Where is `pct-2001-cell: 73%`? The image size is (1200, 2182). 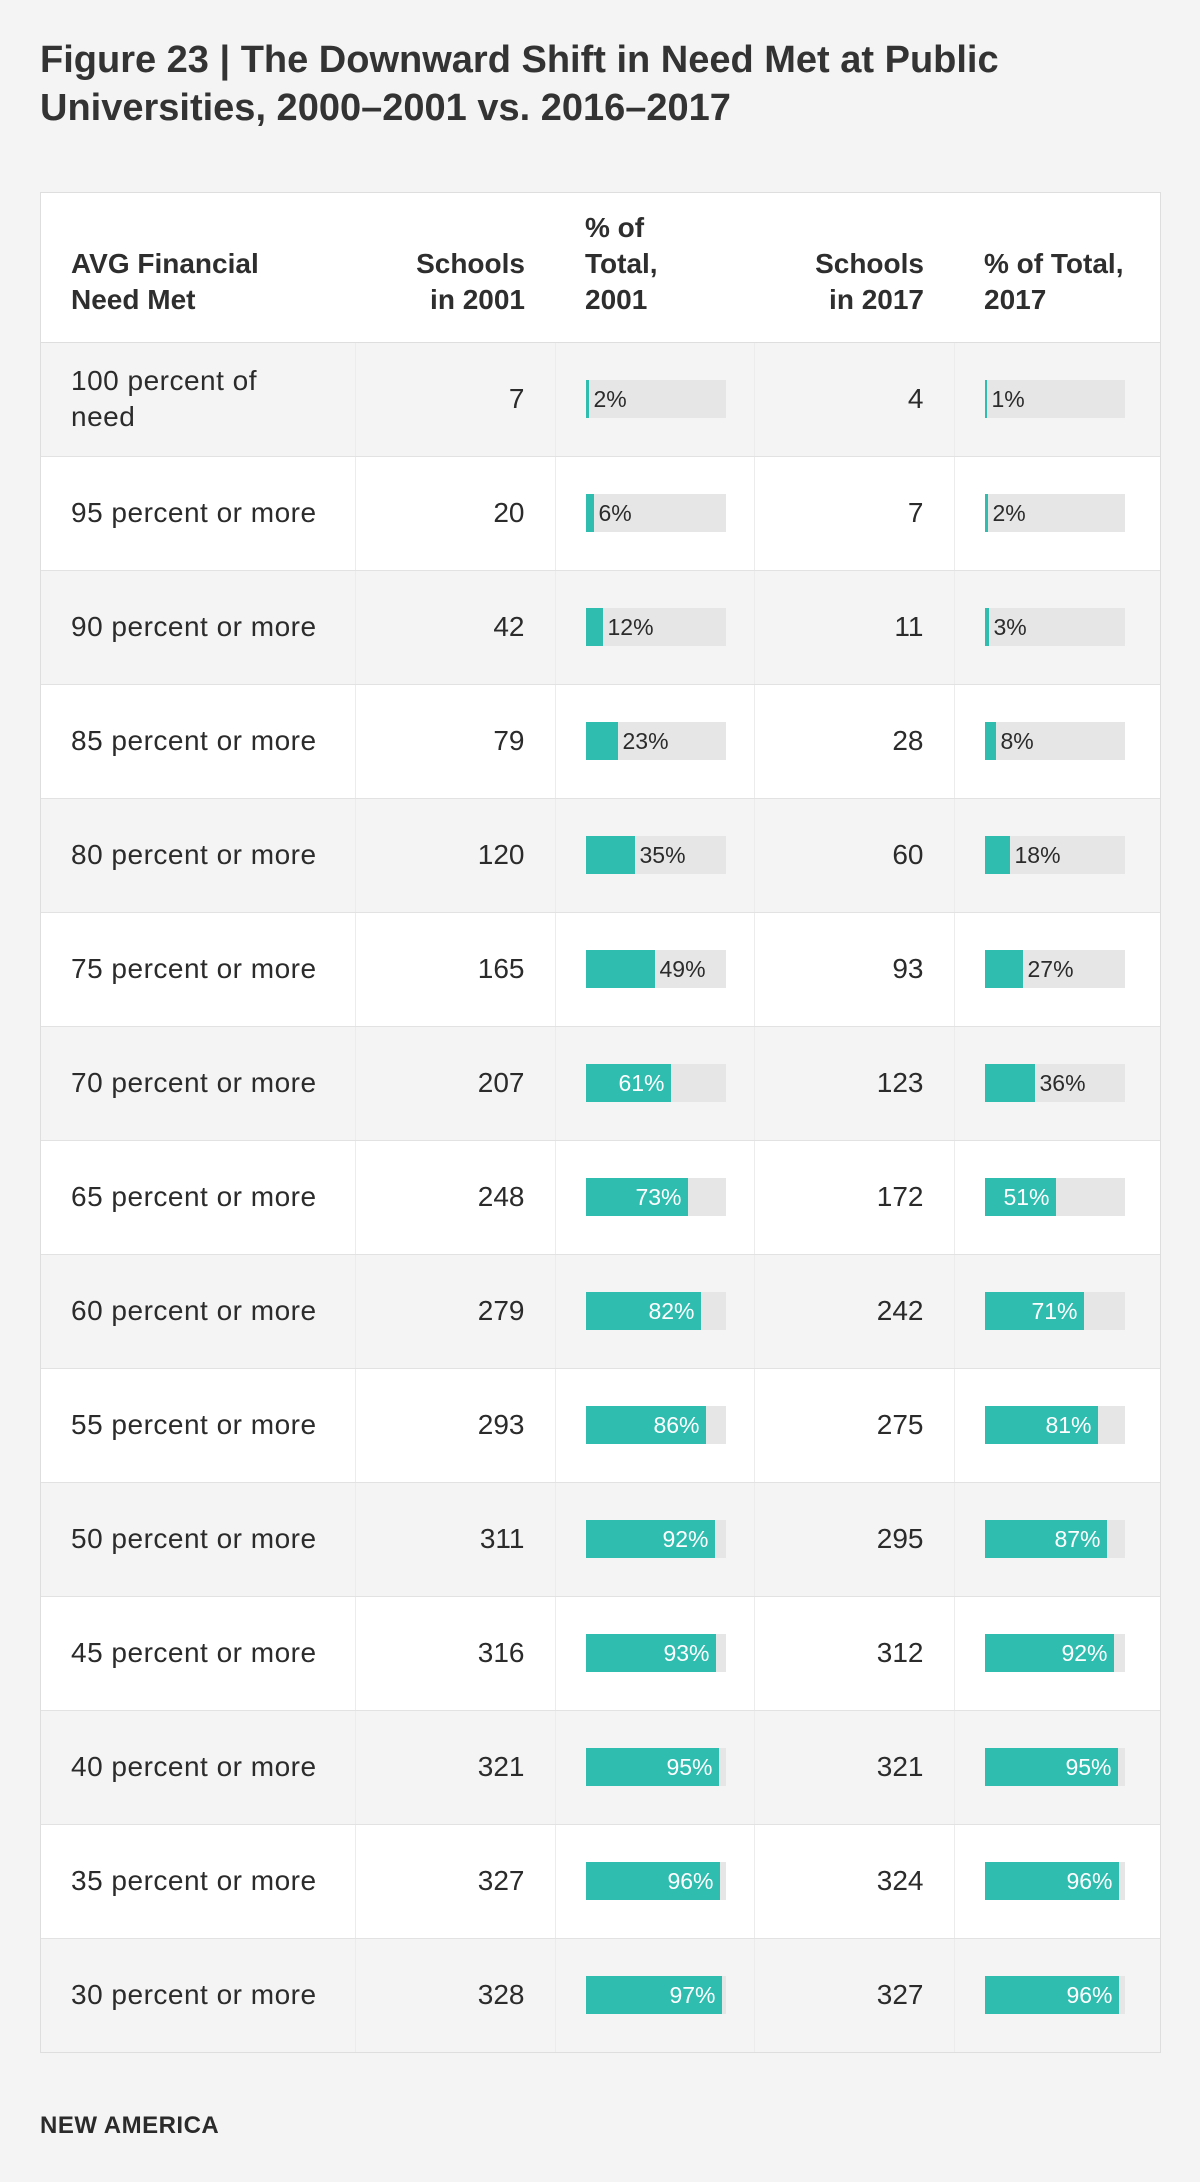 pct-2001-cell: 73% is located at coordinates (655, 1197).